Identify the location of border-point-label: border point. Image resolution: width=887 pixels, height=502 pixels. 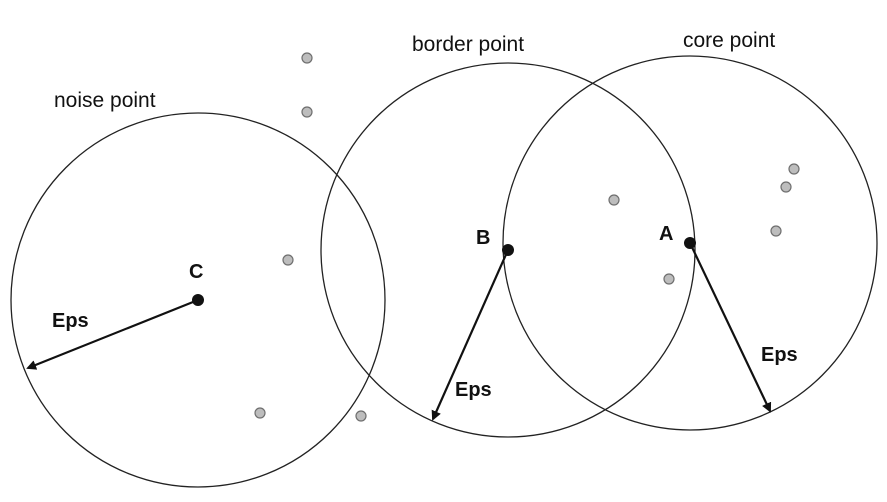
(468, 44).